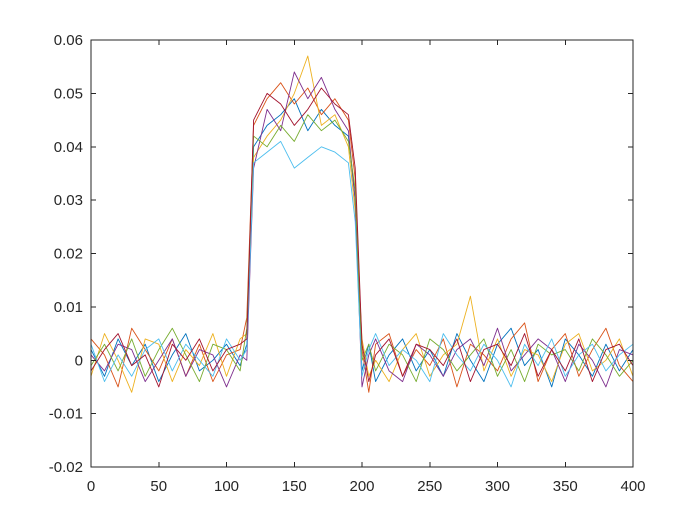 The height and width of the screenshot is (525, 700). I want to click on x-tick-label: 50, so click(158, 486).